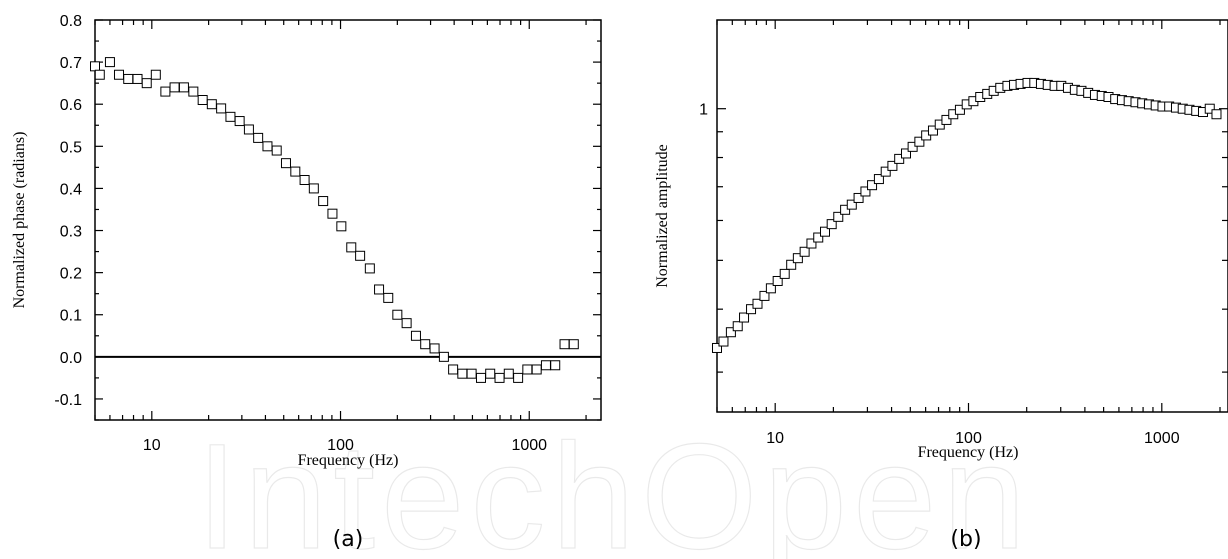 The height and width of the screenshot is (559, 1228). Describe the element at coordinates (71, 358) in the screenshot. I see `y-tick-label: 0.0` at that location.